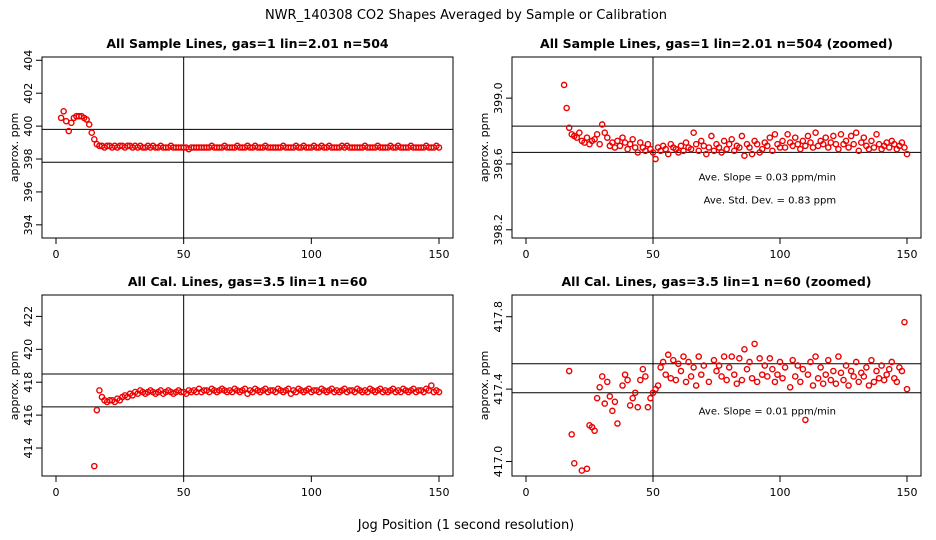 The image size is (936, 540). What do you see at coordinates (498, 389) in the screenshot?
I see `y-tick-label: 417.4` at bounding box center [498, 389].